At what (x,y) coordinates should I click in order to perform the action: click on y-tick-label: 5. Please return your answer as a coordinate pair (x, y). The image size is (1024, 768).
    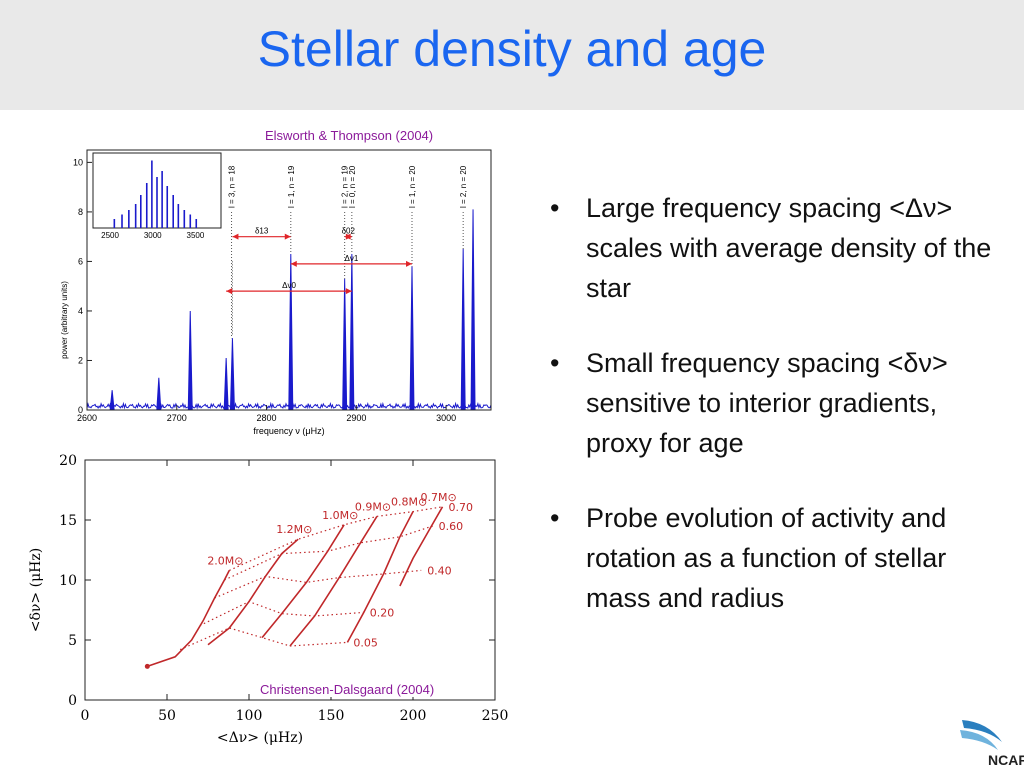
    Looking at the image, I should click on (72, 641).